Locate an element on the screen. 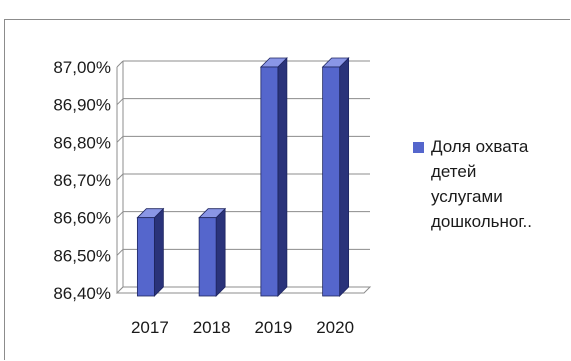  y-tick-label: 86,50% is located at coordinates (82, 255).